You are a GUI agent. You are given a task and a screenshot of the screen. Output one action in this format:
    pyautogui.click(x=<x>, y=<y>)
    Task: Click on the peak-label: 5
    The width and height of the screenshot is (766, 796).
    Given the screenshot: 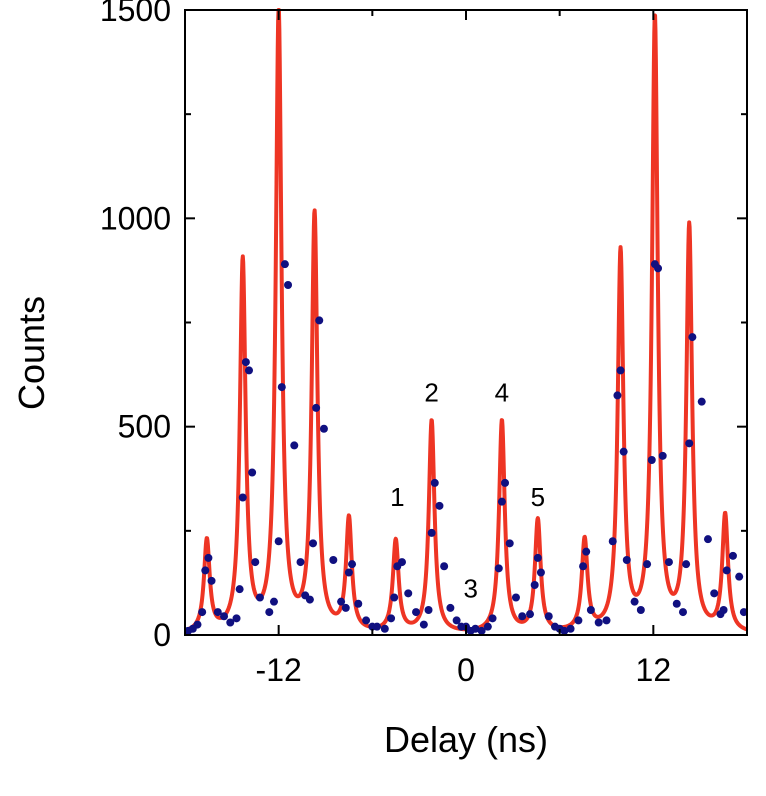 What is the action you would take?
    pyautogui.click(x=538, y=497)
    